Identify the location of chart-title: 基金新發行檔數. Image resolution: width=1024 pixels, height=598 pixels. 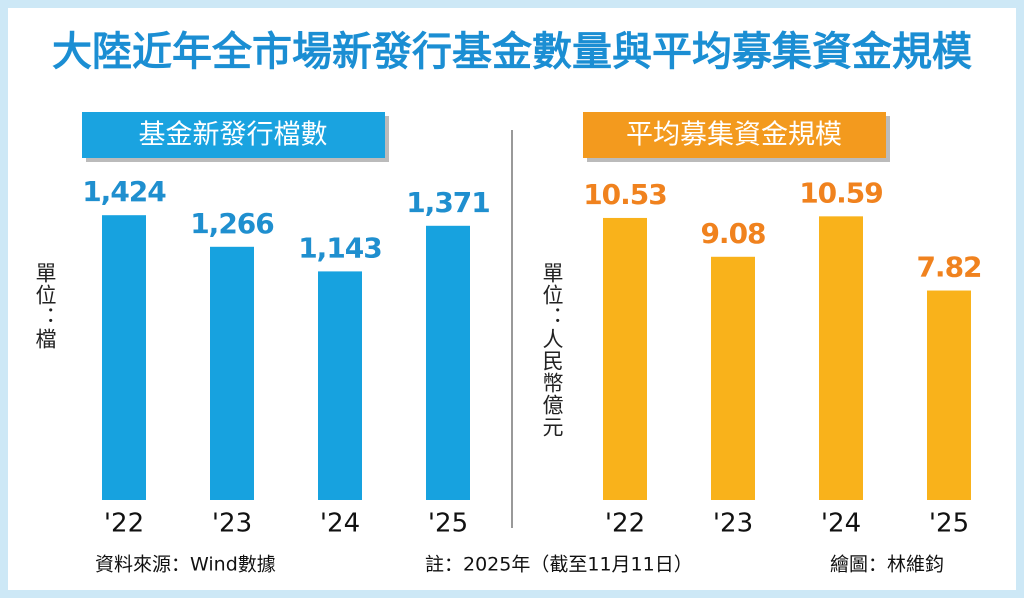
(233, 135).